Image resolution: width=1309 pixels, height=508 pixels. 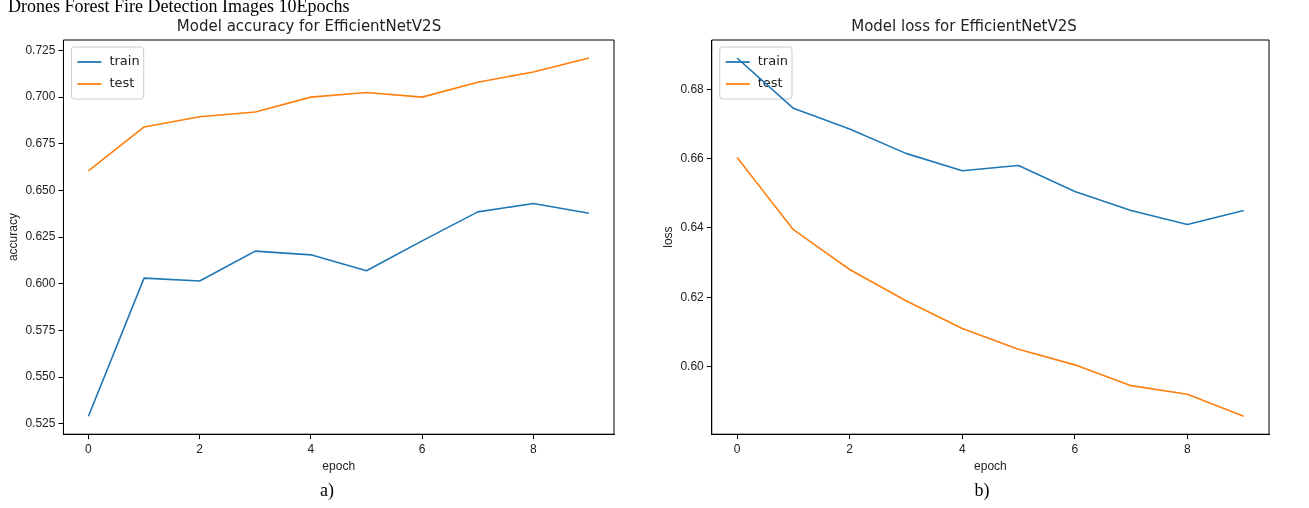 What do you see at coordinates (667, 237) in the screenshot?
I see `y-axis-title: loss` at bounding box center [667, 237].